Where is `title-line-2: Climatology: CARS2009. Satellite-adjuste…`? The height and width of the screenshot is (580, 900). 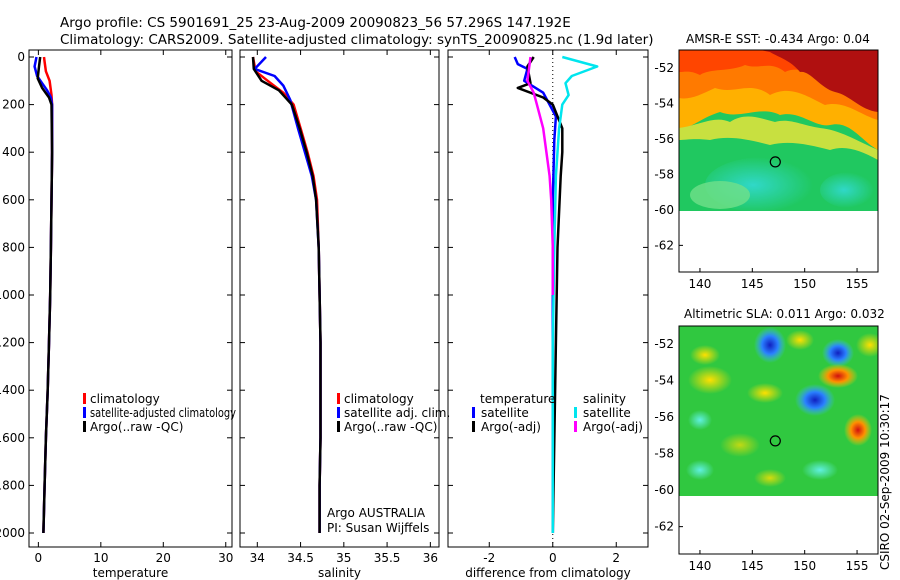
title-line-2: Climatology: CARS2009. Satellite-adjuste… is located at coordinates (356, 40).